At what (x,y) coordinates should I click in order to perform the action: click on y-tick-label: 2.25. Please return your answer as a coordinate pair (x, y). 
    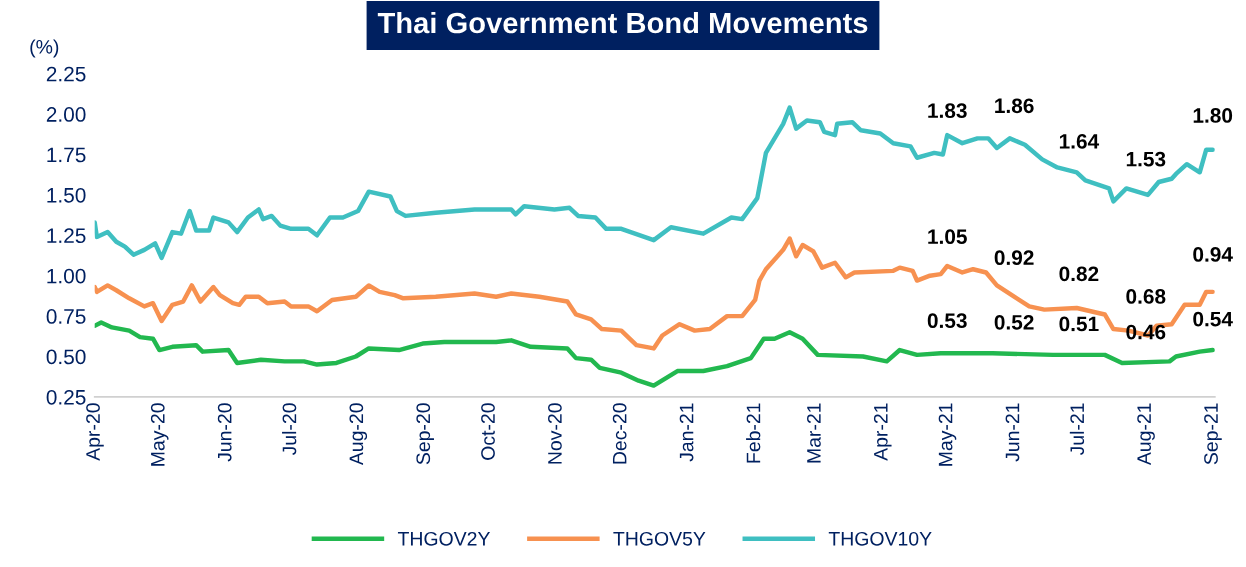
    Looking at the image, I should click on (66, 74).